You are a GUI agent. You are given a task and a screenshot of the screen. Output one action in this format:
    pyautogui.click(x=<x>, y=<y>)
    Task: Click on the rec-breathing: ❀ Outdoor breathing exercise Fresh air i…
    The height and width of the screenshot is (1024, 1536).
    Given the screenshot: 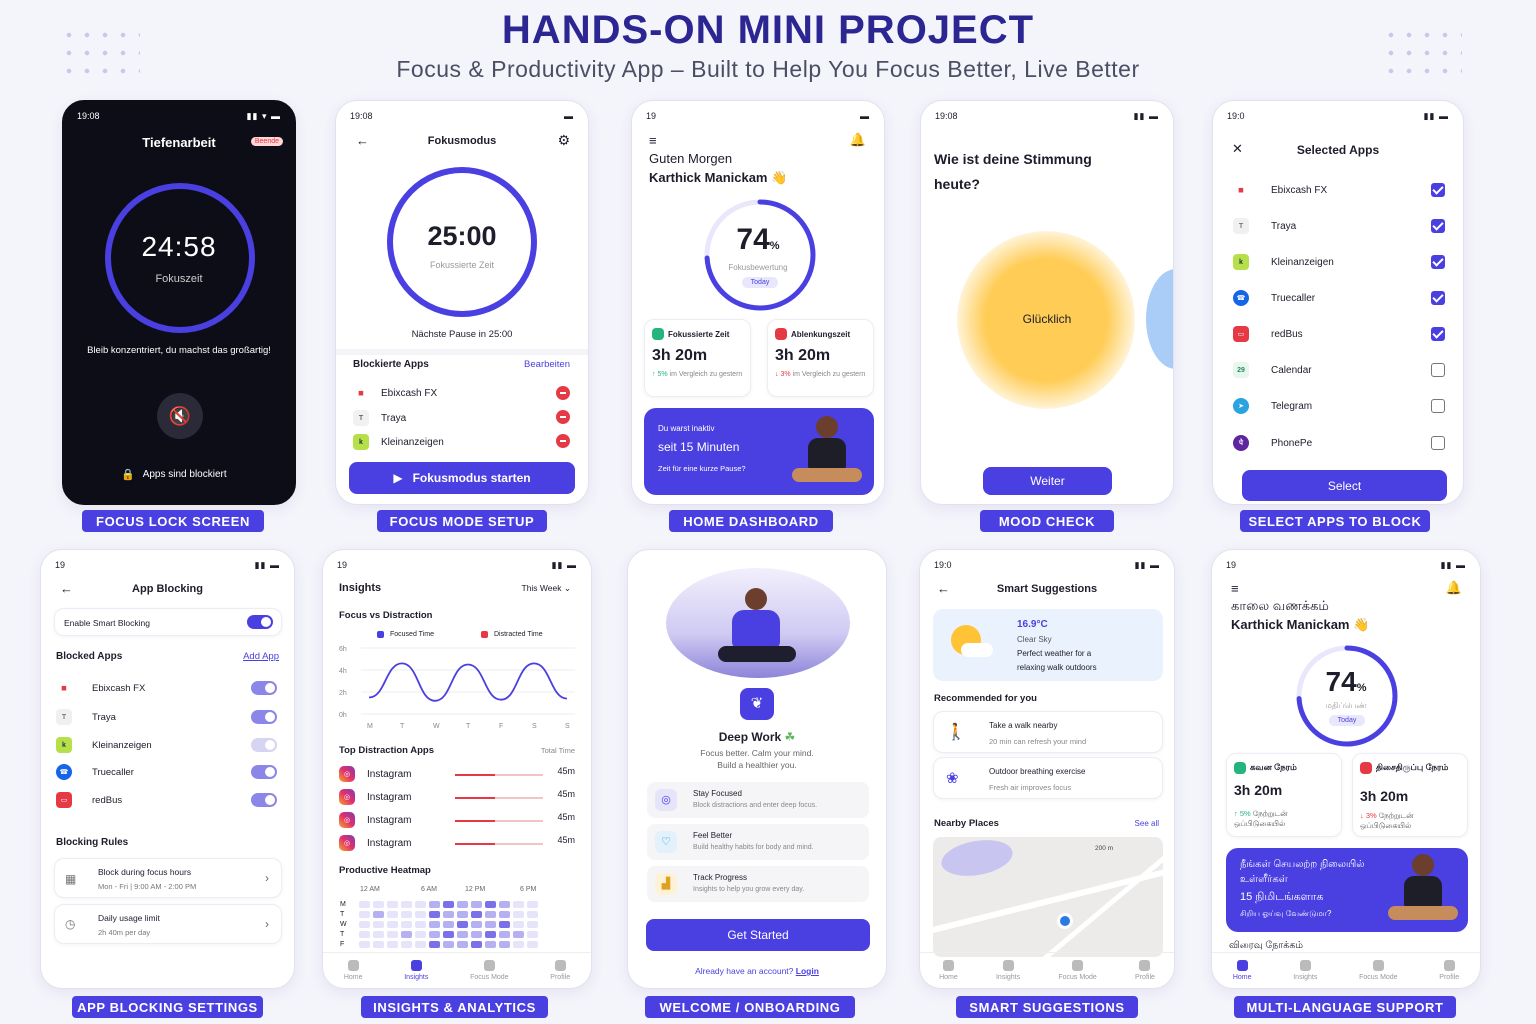 What is the action you would take?
    pyautogui.click(x=1048, y=778)
    